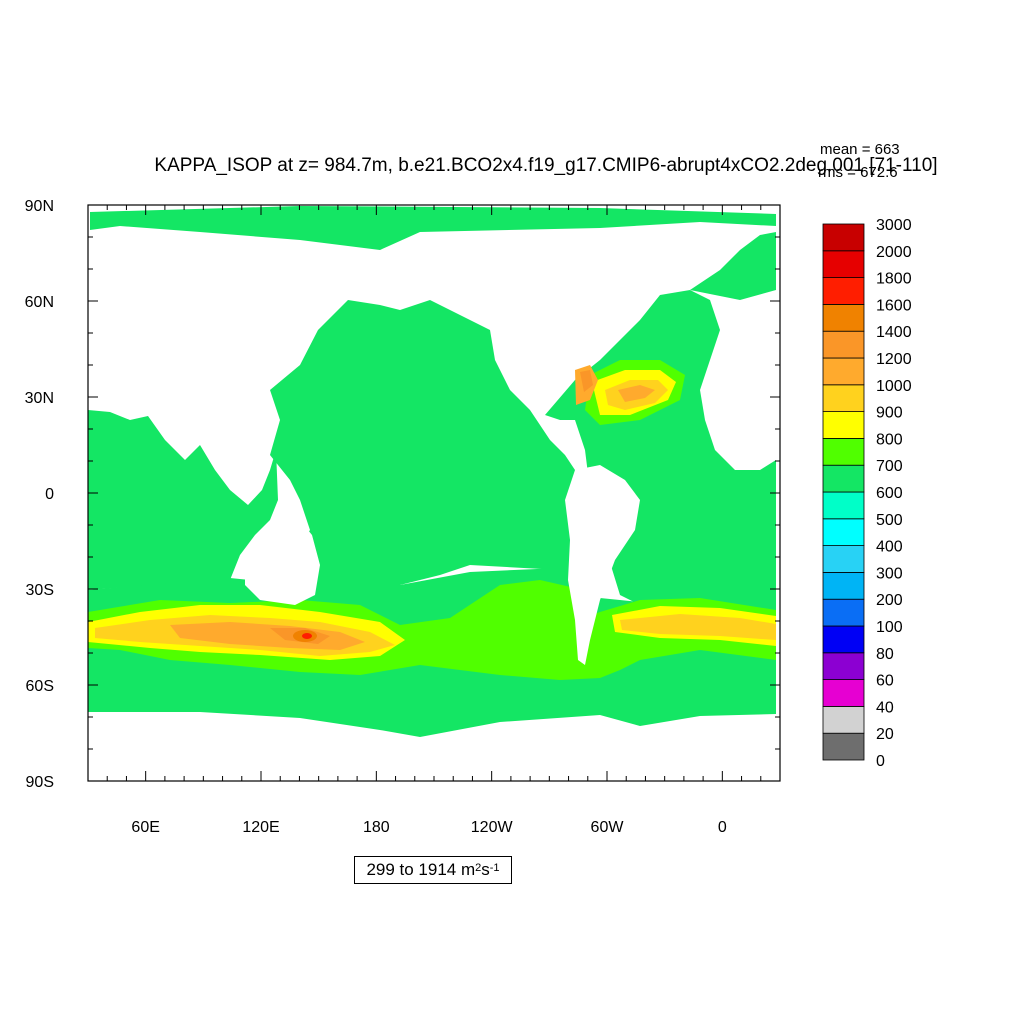 The image size is (1024, 1024). Describe the element at coordinates (885, 654) in the screenshot. I see `colorbar-label: 80` at that location.